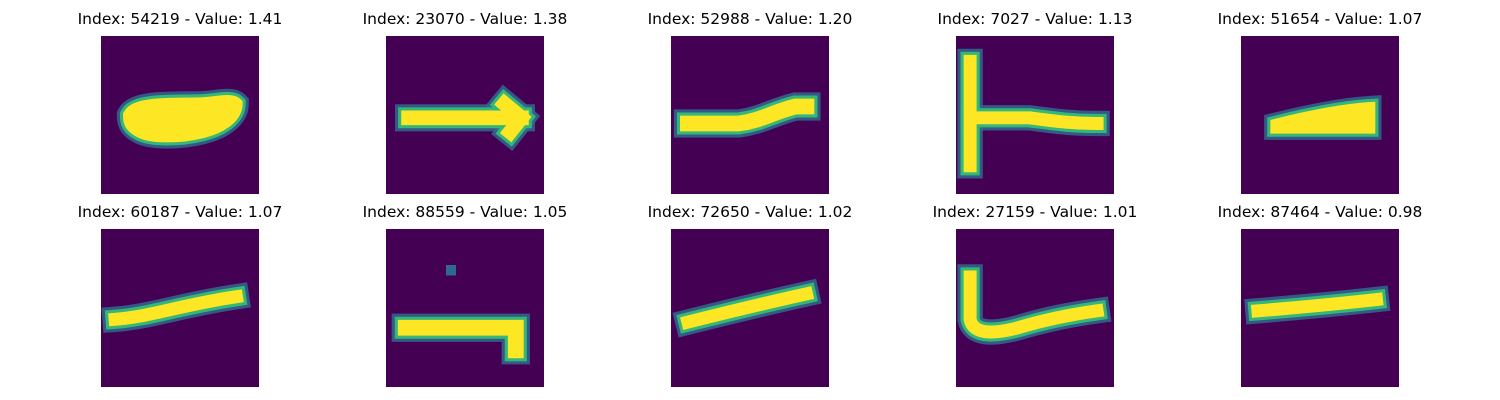 The height and width of the screenshot is (400, 1500). What do you see at coordinates (750, 19) in the screenshot?
I see `panel-title: Index: 52988 - Value: 1.20` at bounding box center [750, 19].